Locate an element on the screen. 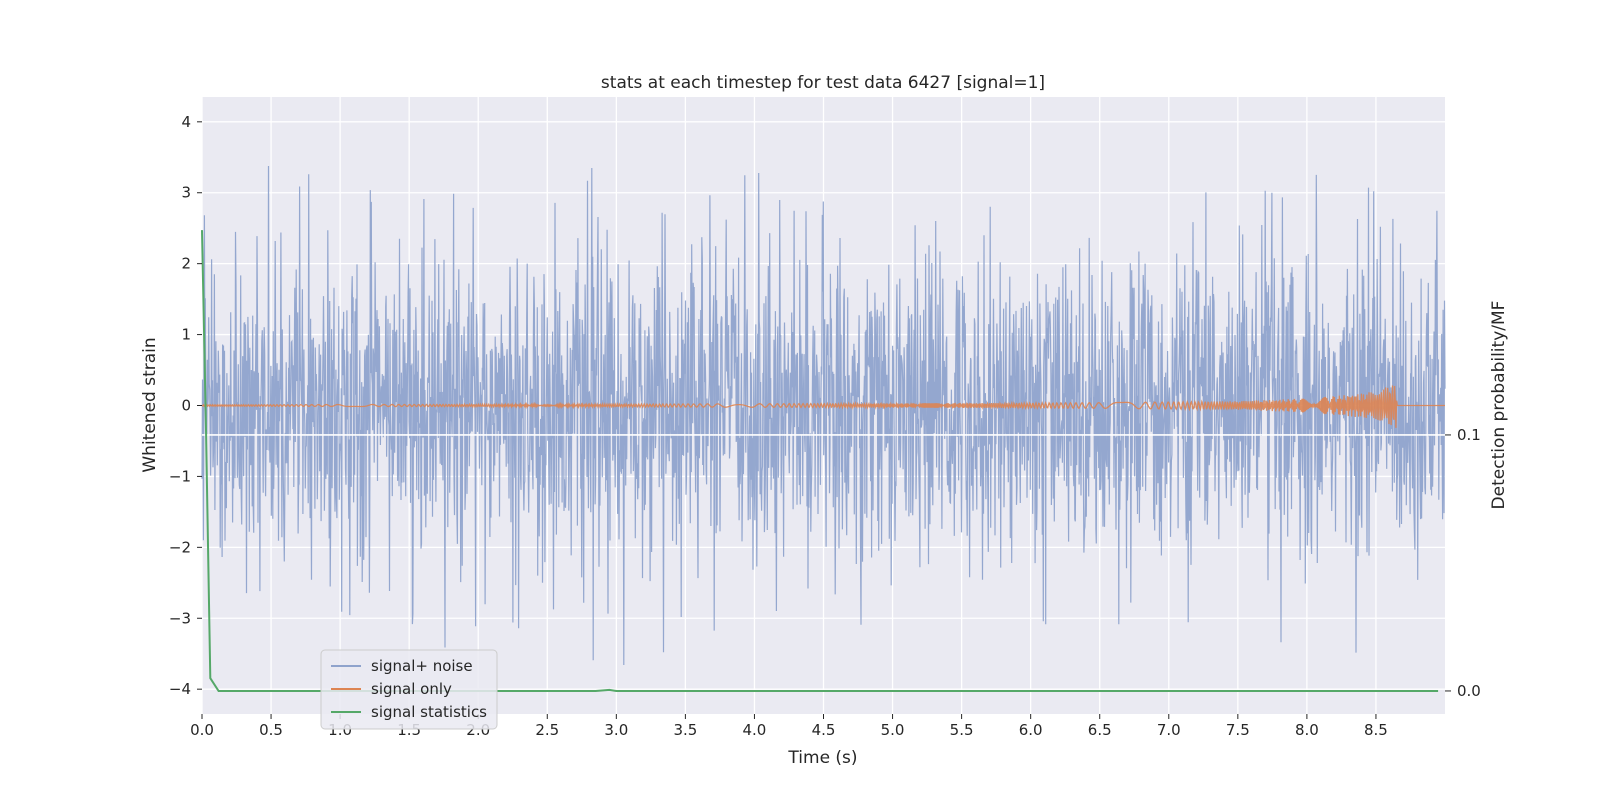 Image resolution: width=1600 pixels, height=800 pixels. y-axis-label: Whitened strain is located at coordinates (150, 404).